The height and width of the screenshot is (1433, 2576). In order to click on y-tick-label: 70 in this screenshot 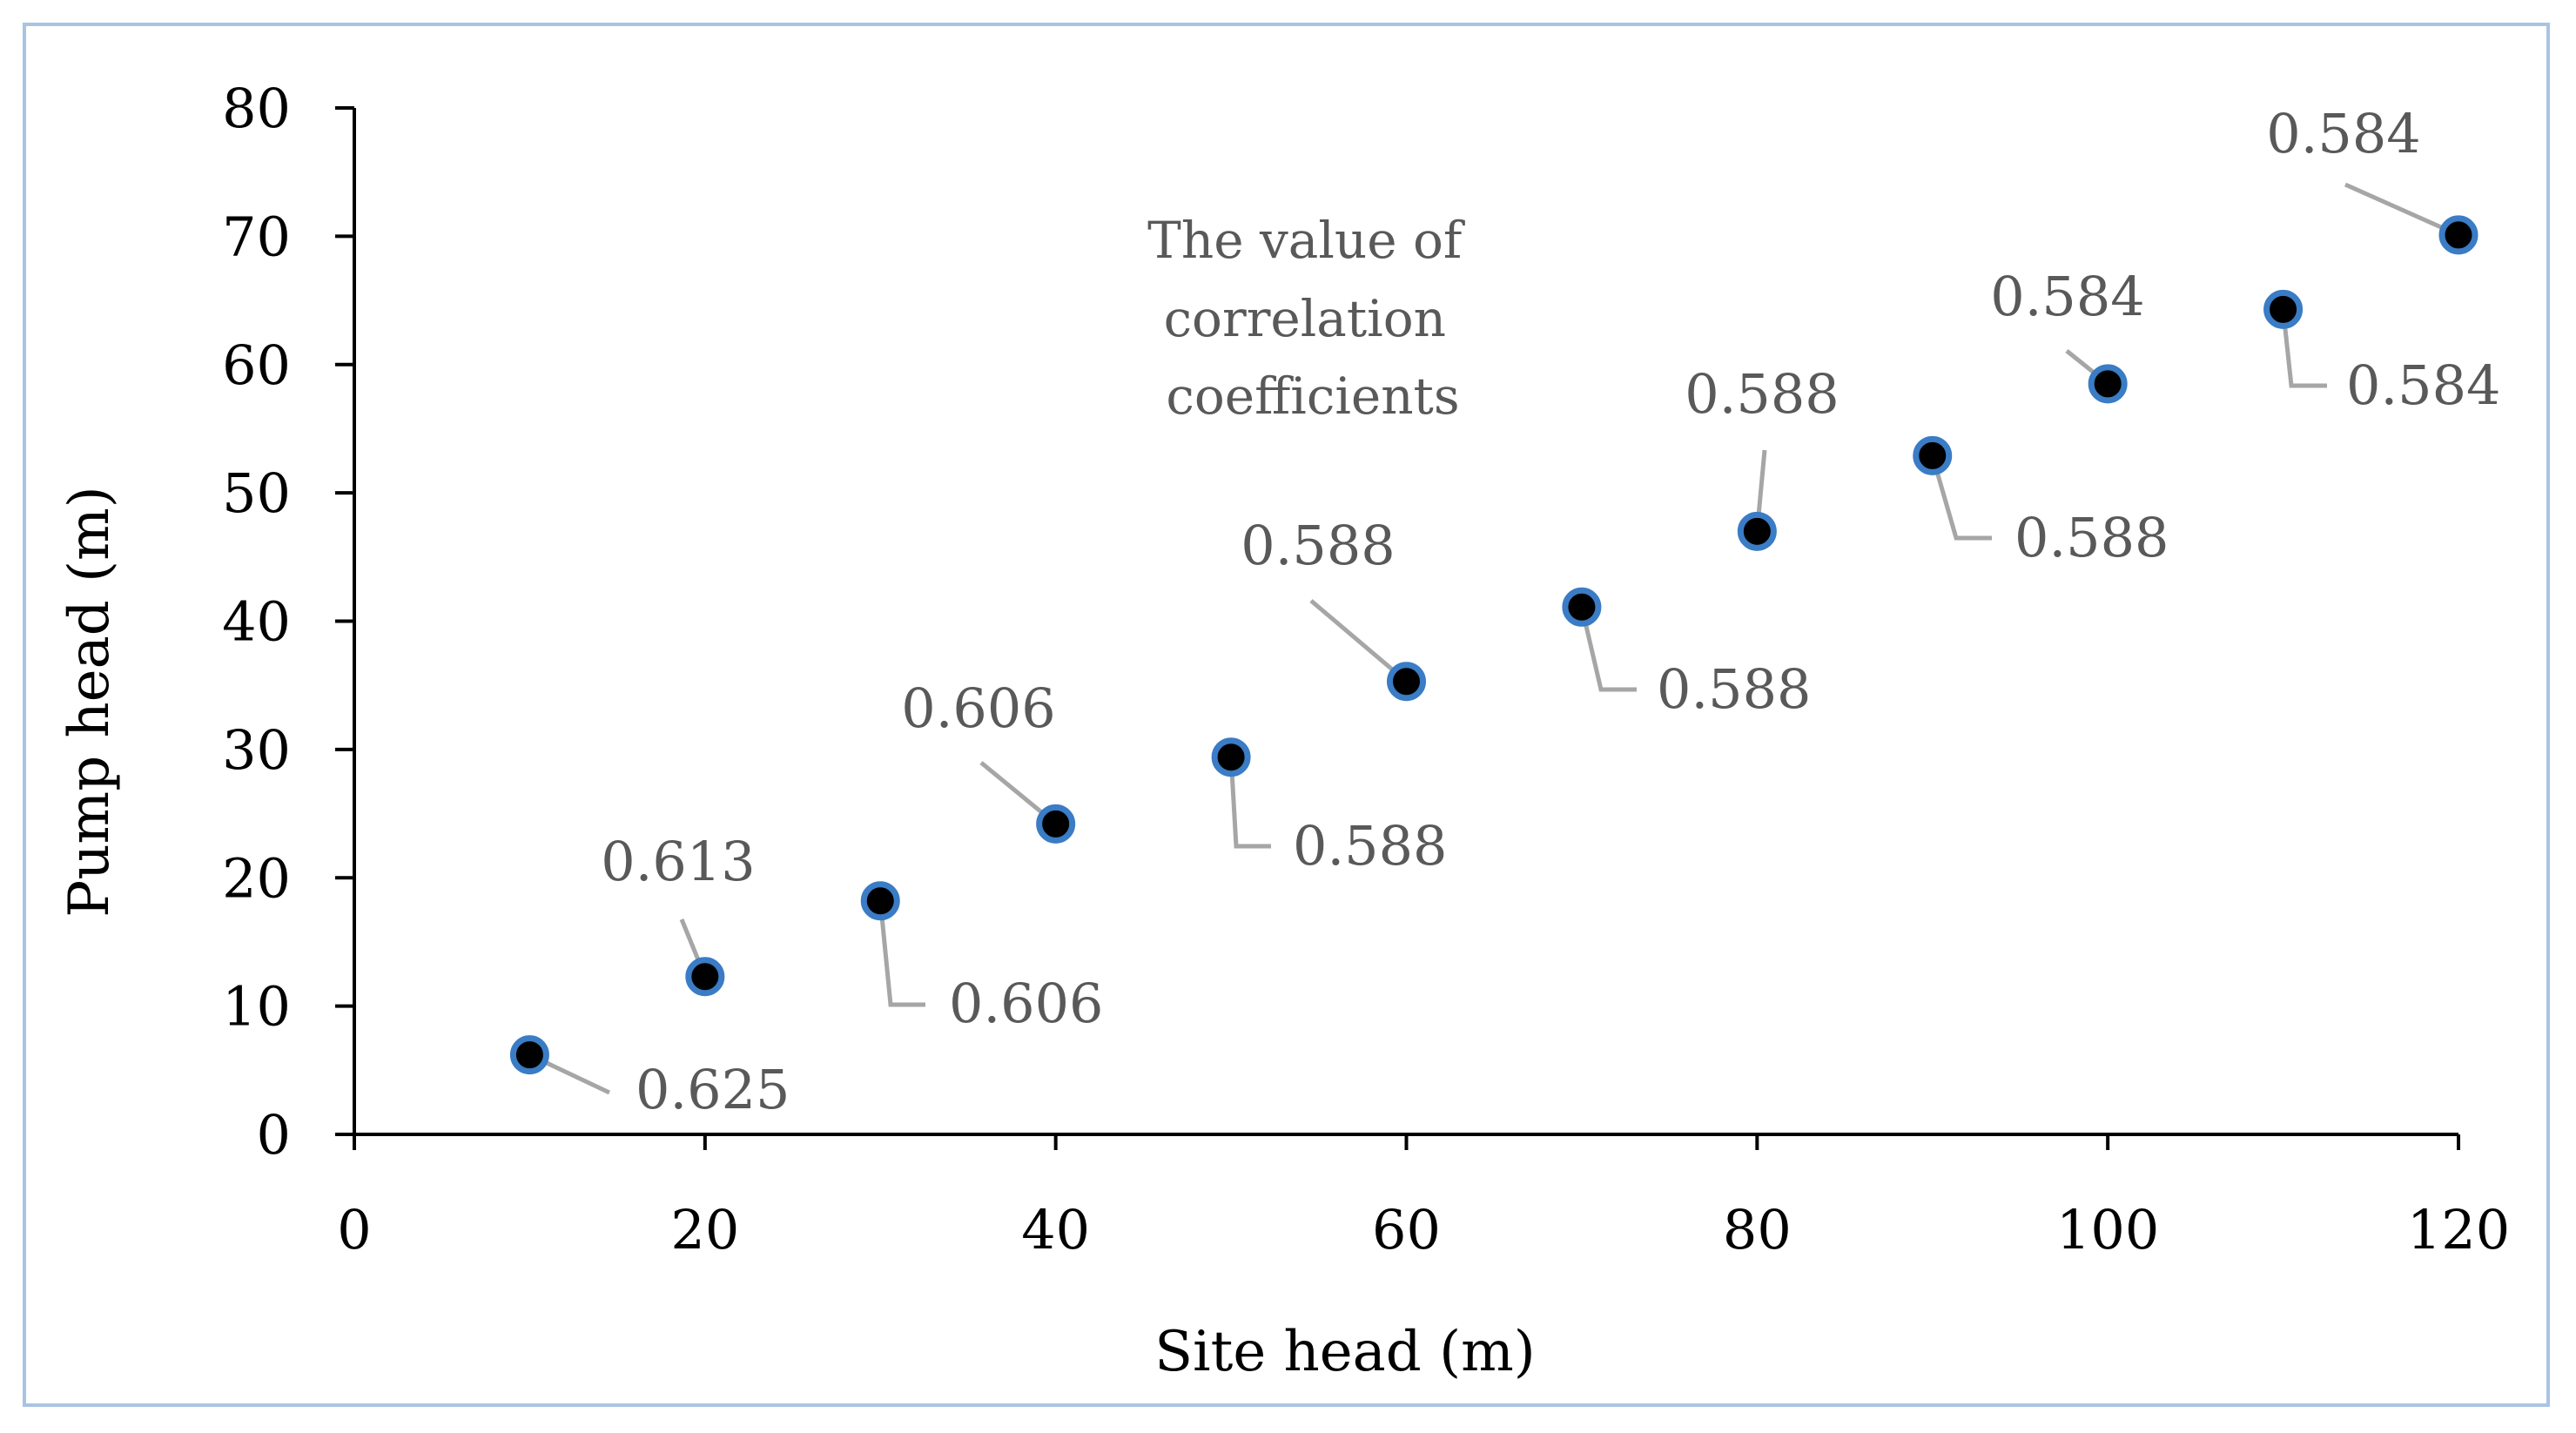, I will do `click(256, 237)`.